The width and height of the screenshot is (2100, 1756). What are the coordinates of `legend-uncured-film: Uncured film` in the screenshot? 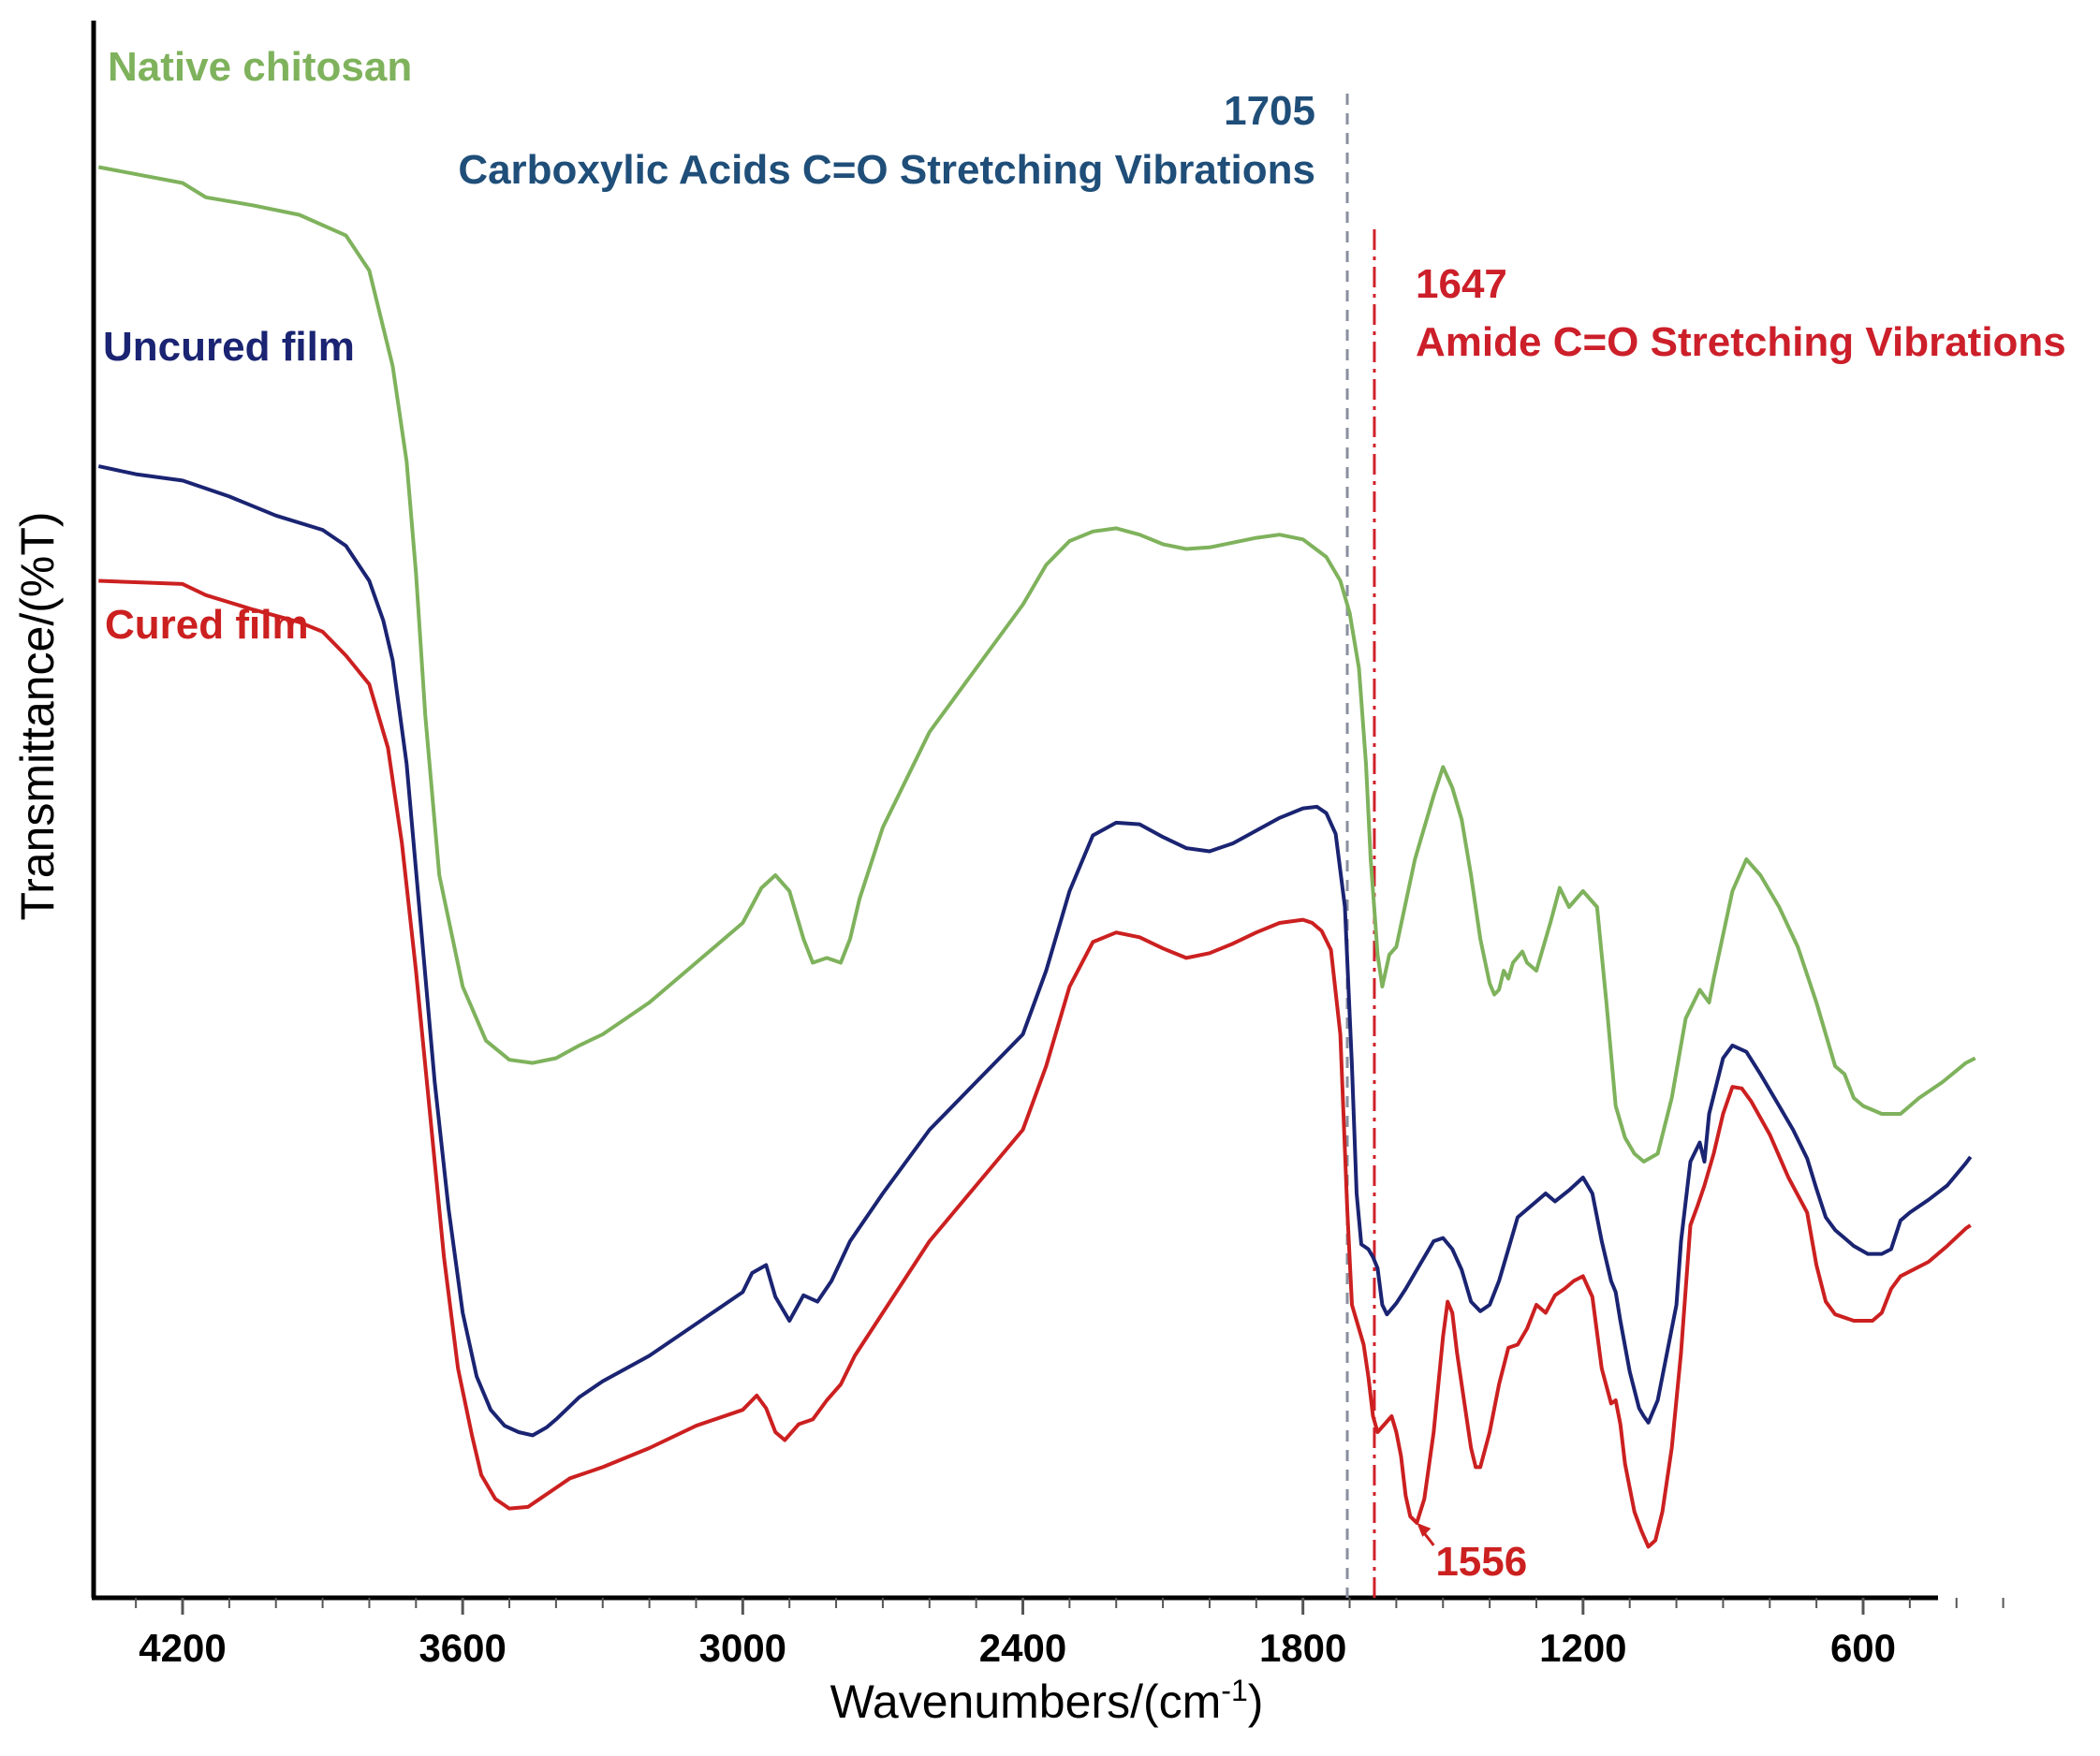 It's located at (229, 347).